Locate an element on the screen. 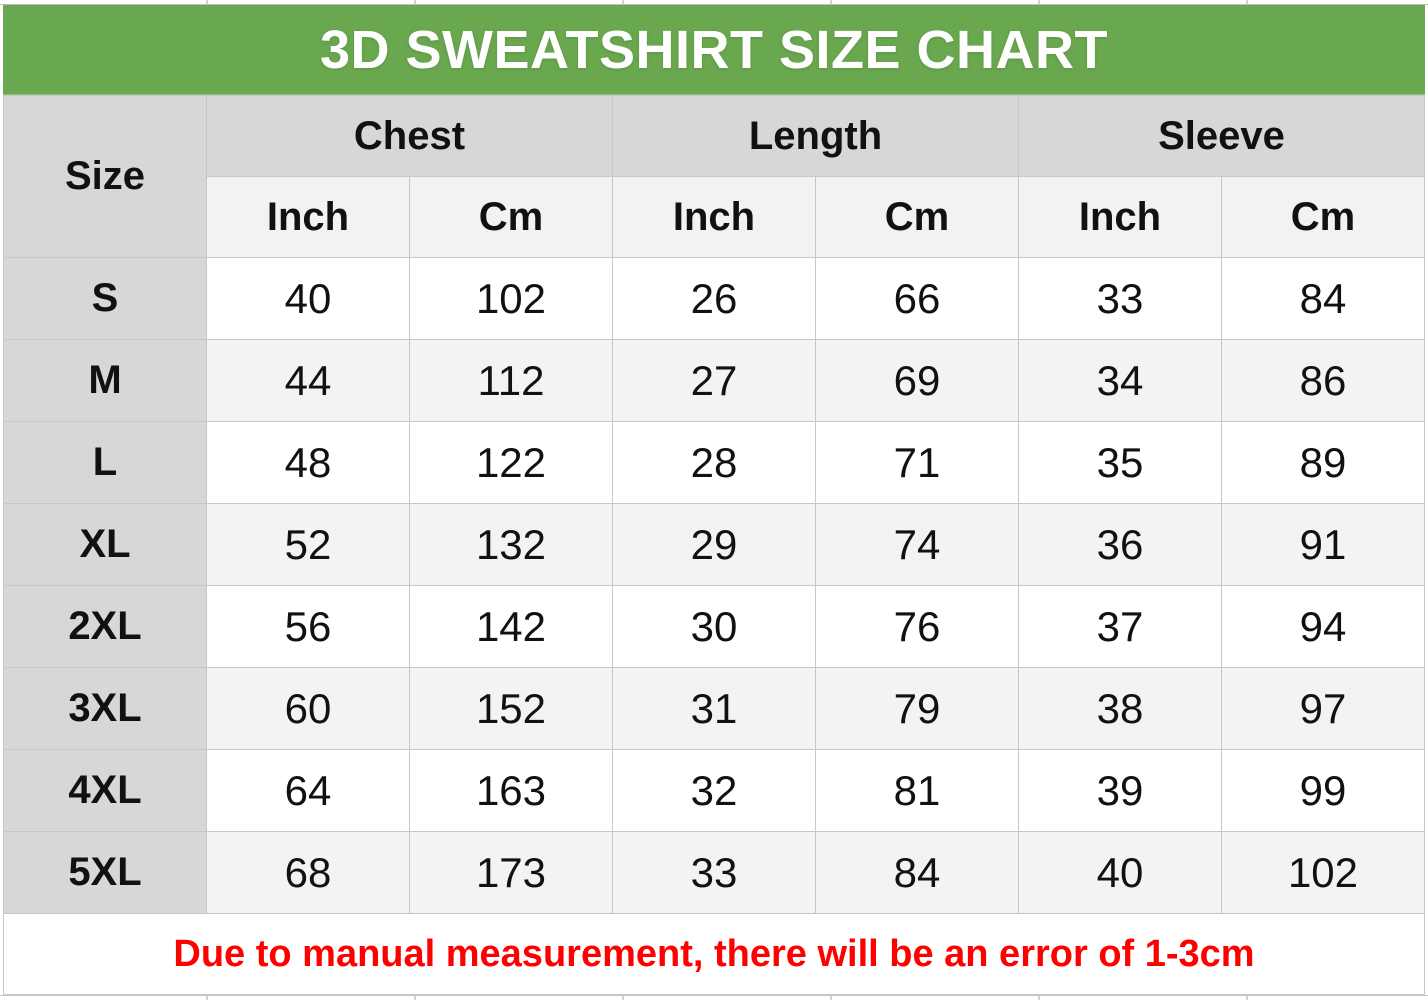 Image resolution: width=1428 pixels, height=1000 pixels. table-row-l: L 48 122 28 71 35 89 is located at coordinates (714, 462).